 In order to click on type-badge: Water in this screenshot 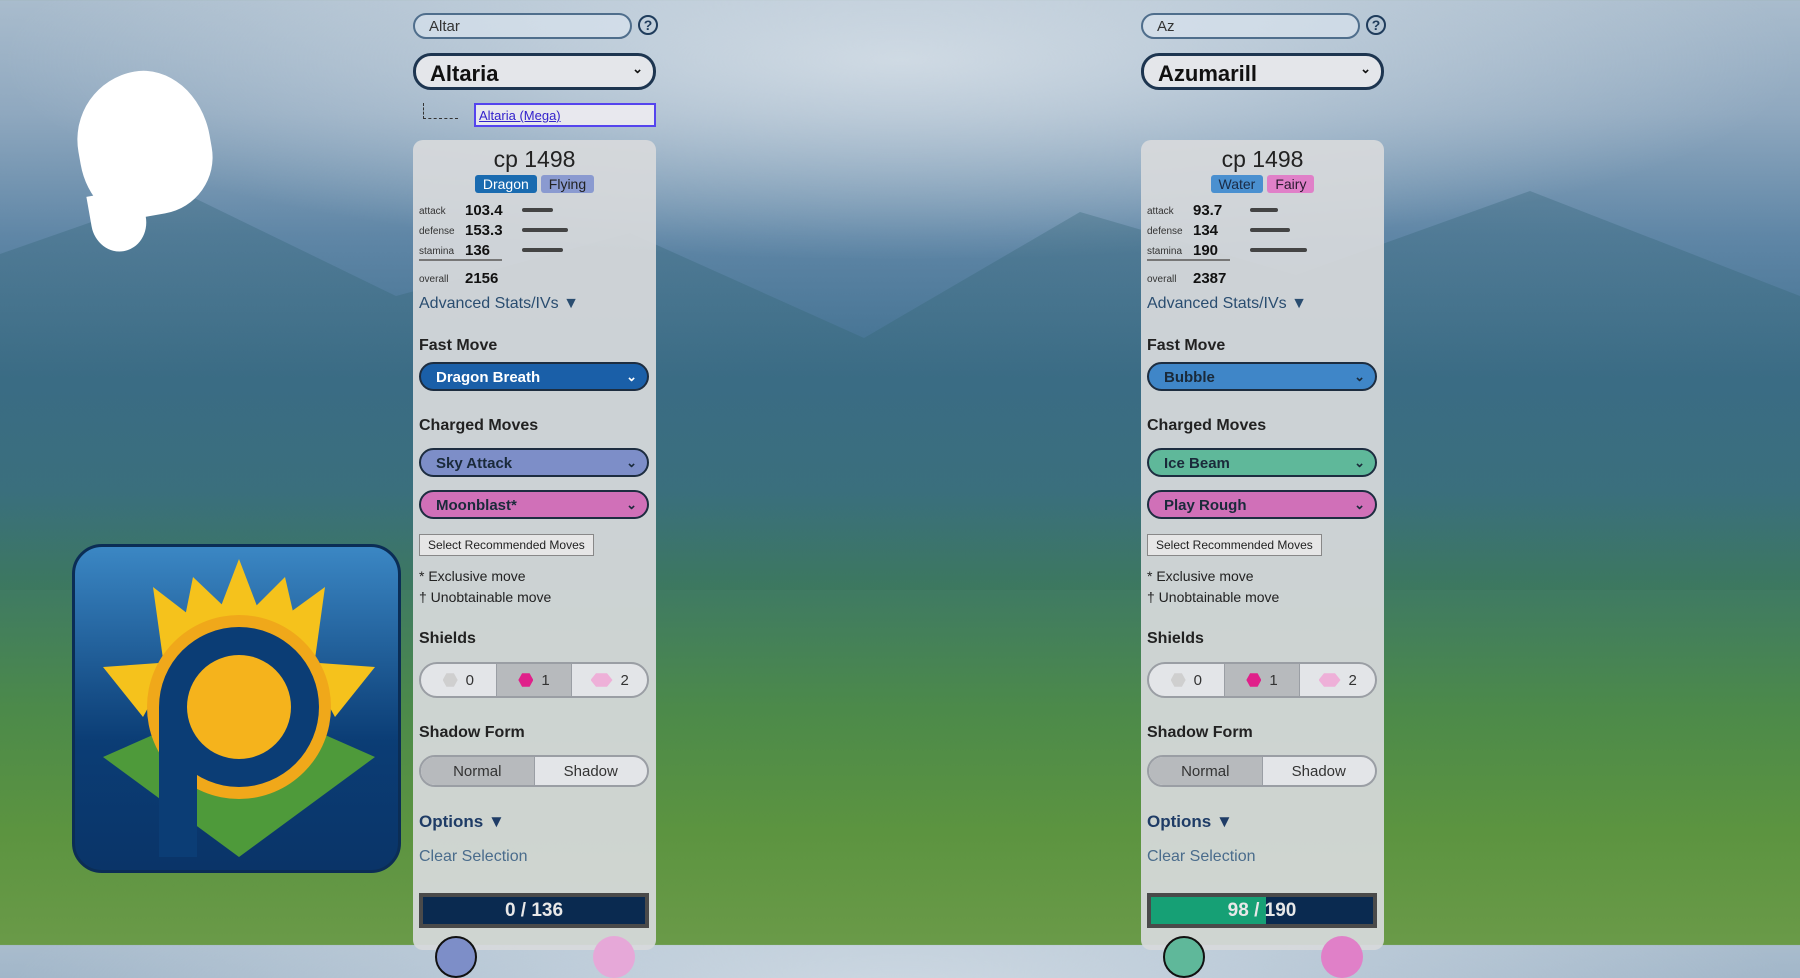, I will do `click(1237, 184)`.